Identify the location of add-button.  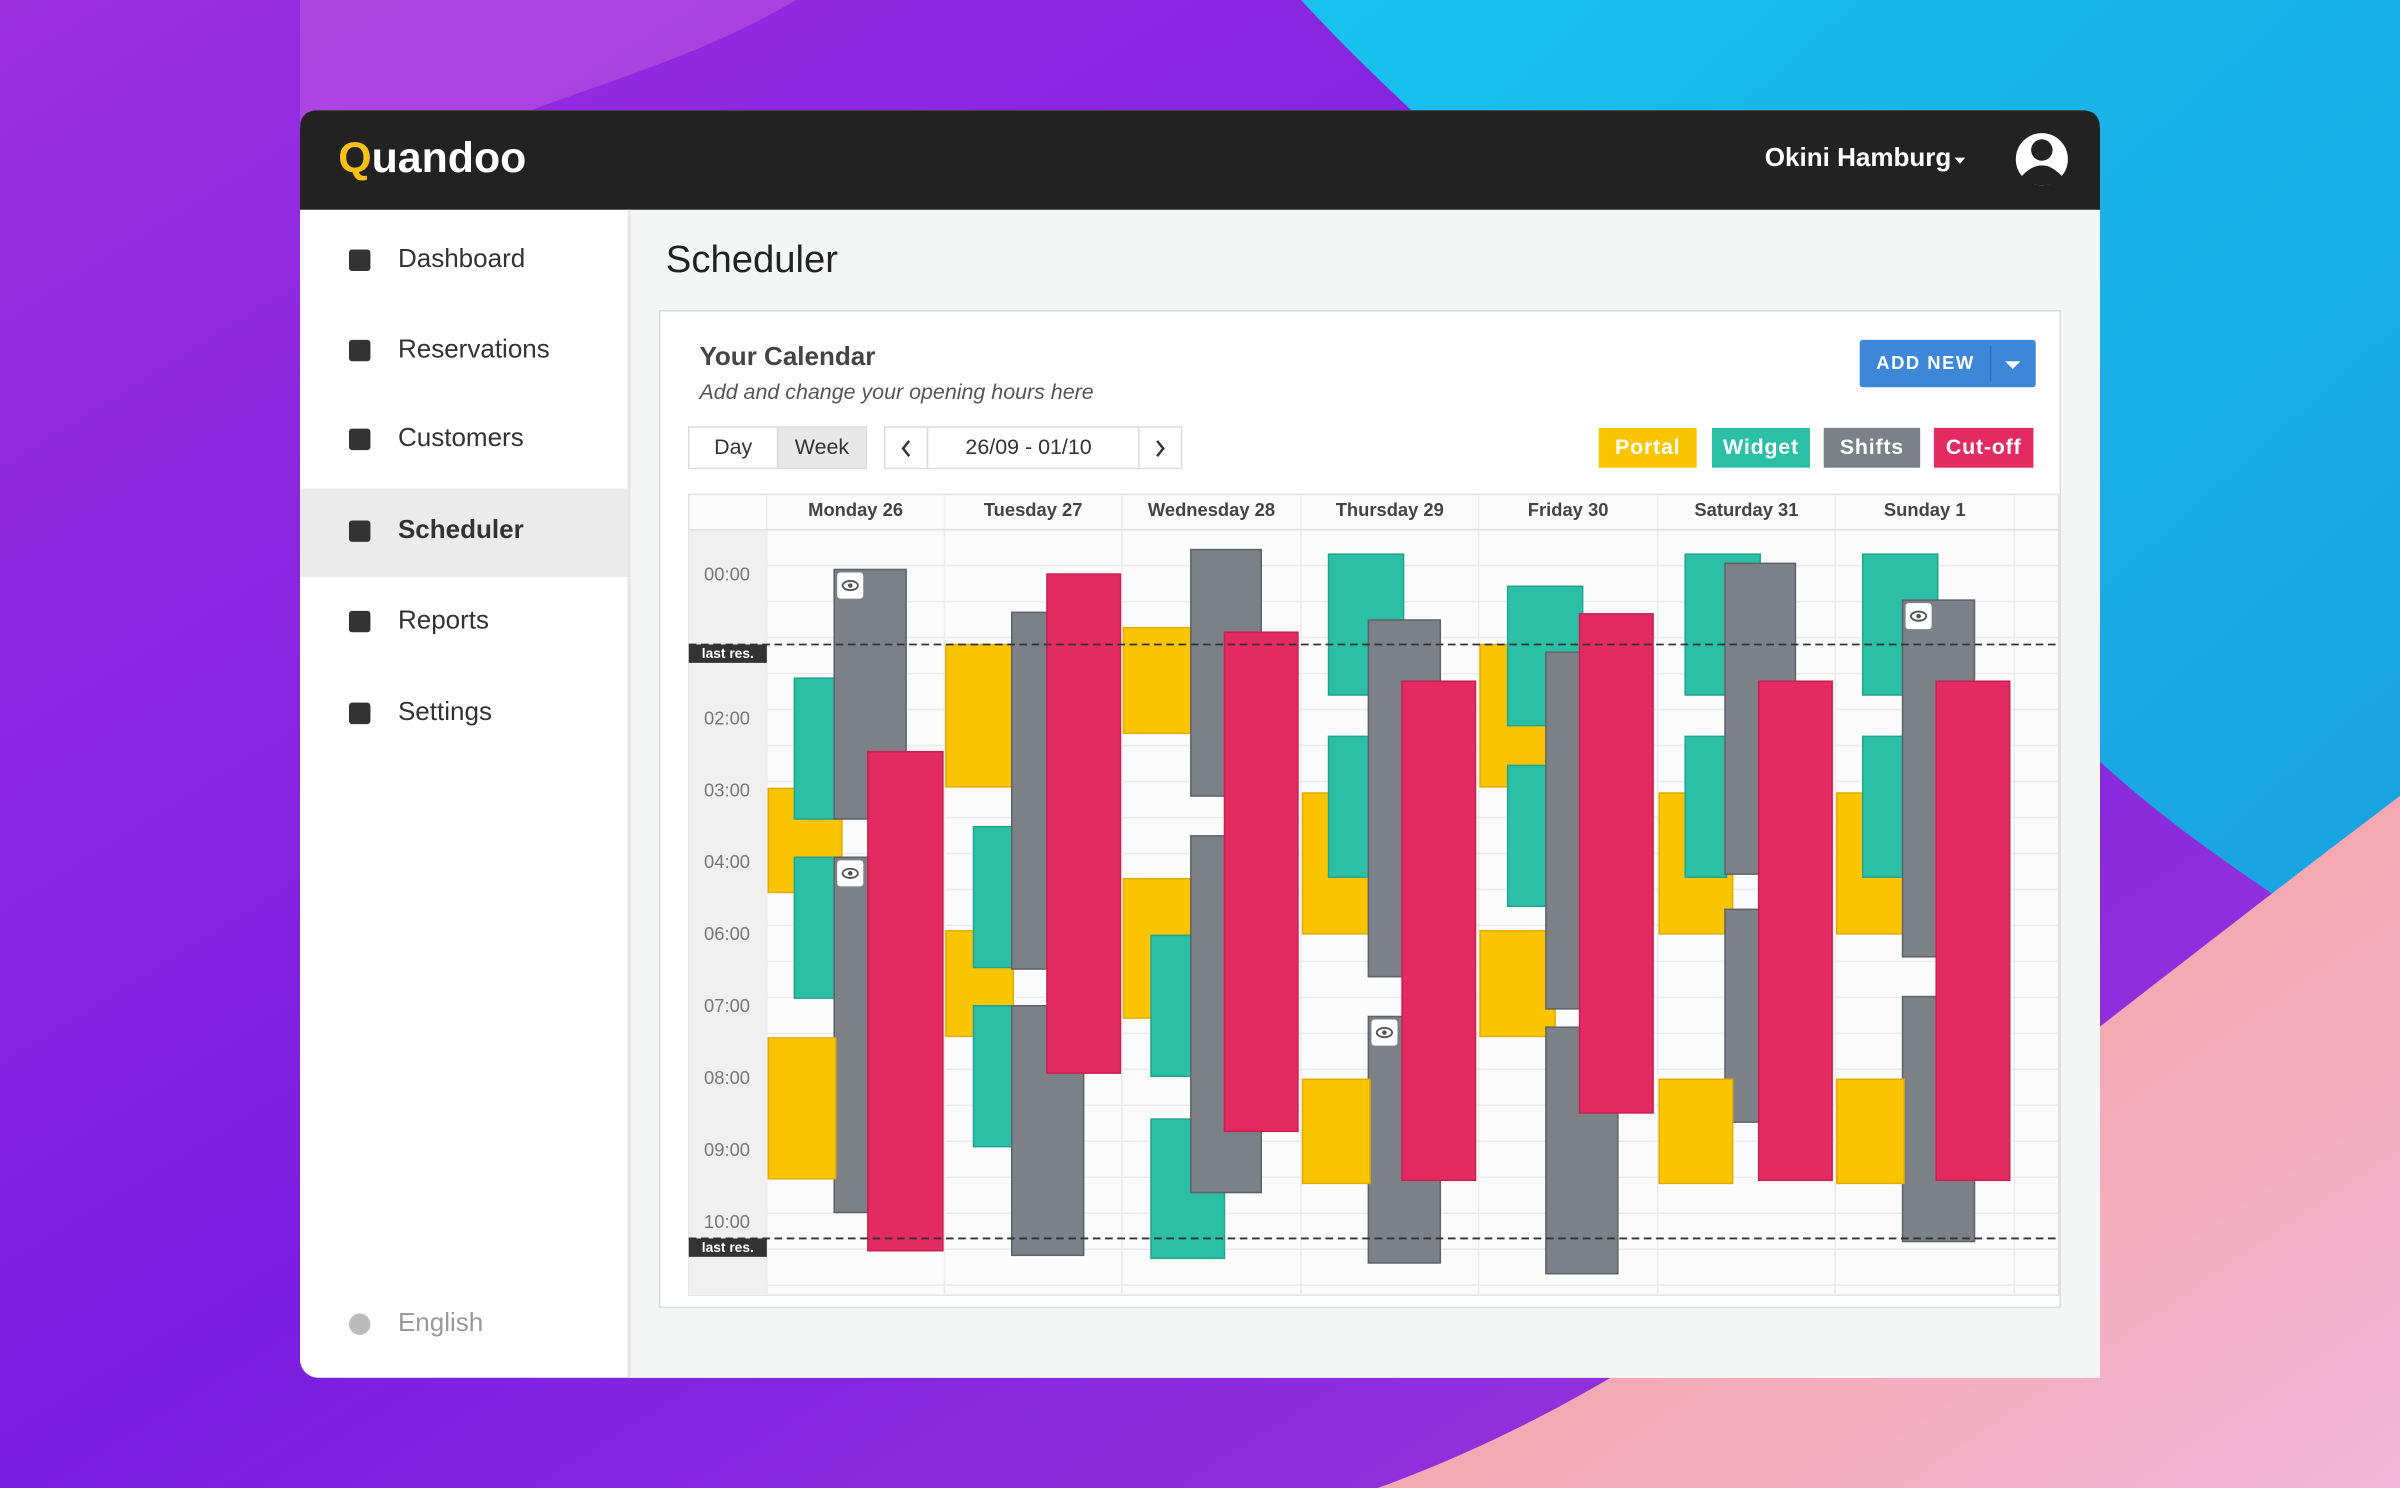
(1947, 363).